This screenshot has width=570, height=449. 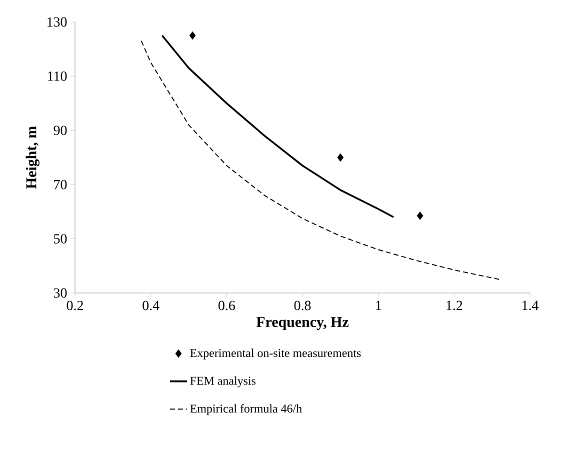 What do you see at coordinates (530, 305) in the screenshot?
I see `x-tick-label: 1.4` at bounding box center [530, 305].